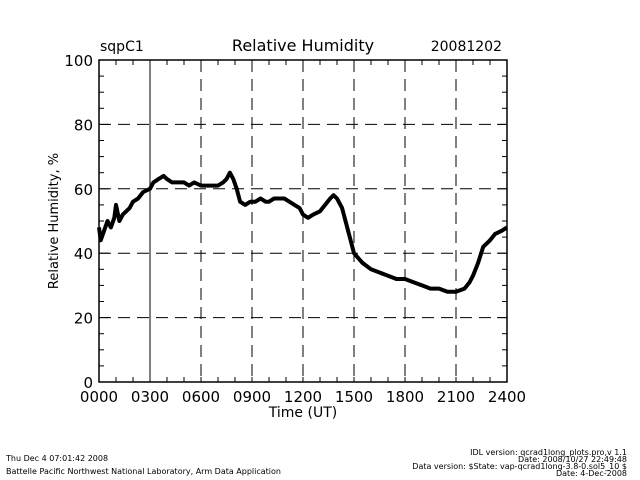  Describe the element at coordinates (466, 47) in the screenshot. I see `date-label: 20081202` at that location.